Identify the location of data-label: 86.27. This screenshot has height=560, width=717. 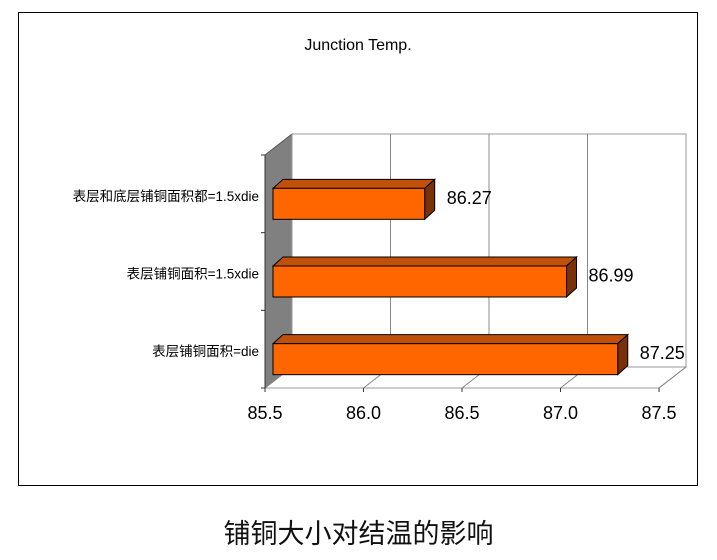
(469, 198).